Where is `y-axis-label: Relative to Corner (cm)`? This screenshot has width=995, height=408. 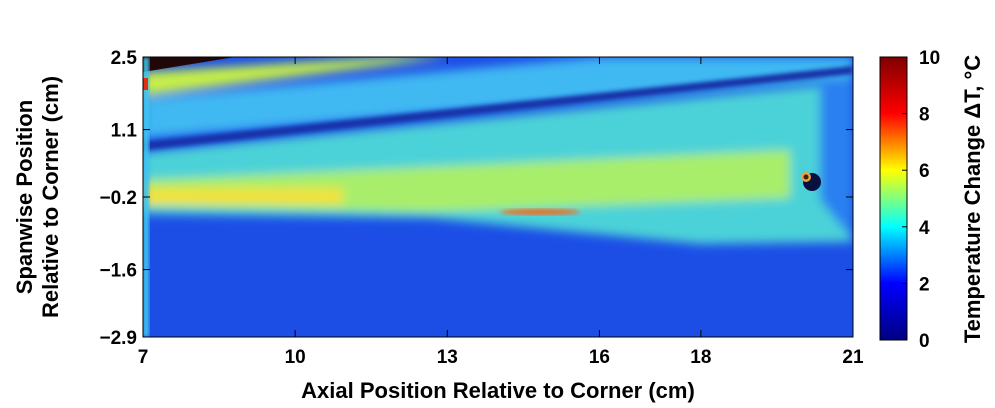 y-axis-label: Relative to Corner (cm) is located at coordinates (50, 197).